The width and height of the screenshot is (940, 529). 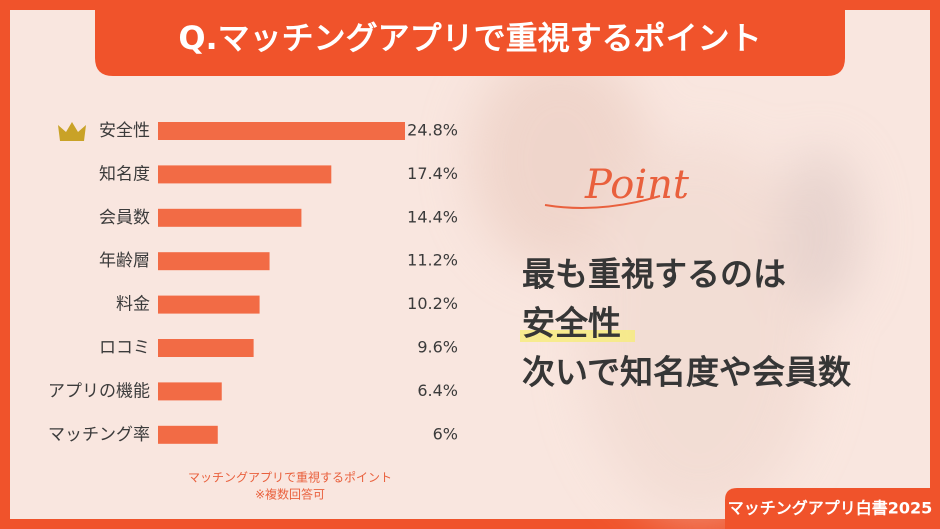 I want to click on category-label: マッチング率, so click(x=99, y=435).